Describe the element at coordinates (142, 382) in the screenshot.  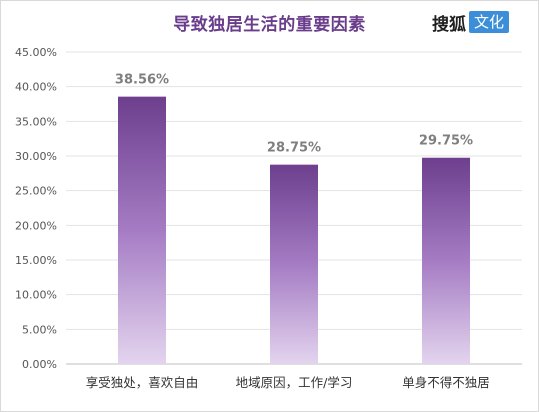
I see `x-tick-label: 享受独处，喜欢自由` at that location.